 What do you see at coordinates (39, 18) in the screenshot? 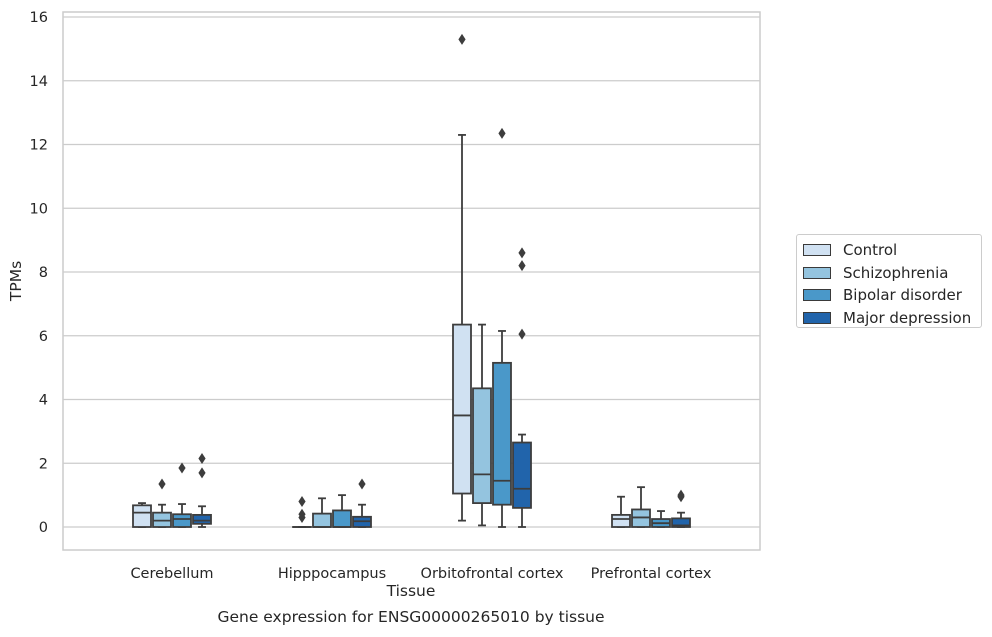
I see `y-tick-label: 16` at bounding box center [39, 18].